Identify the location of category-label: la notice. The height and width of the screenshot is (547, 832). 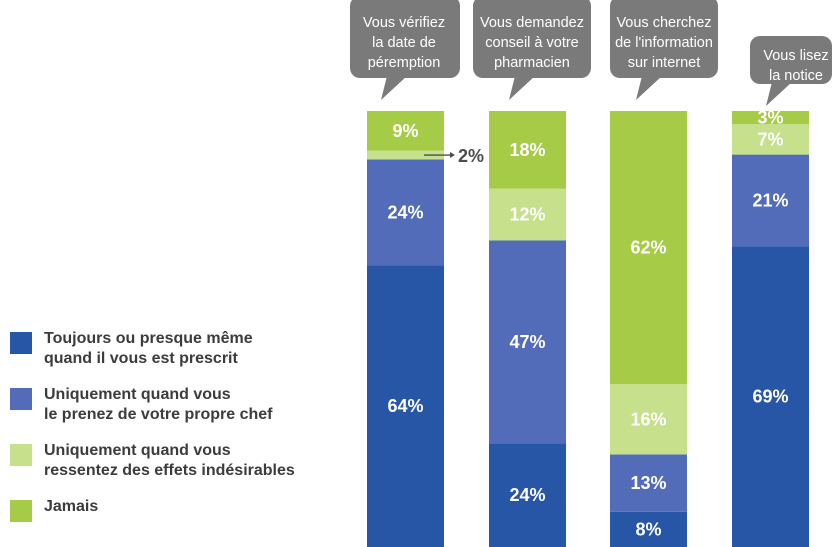
(796, 76).